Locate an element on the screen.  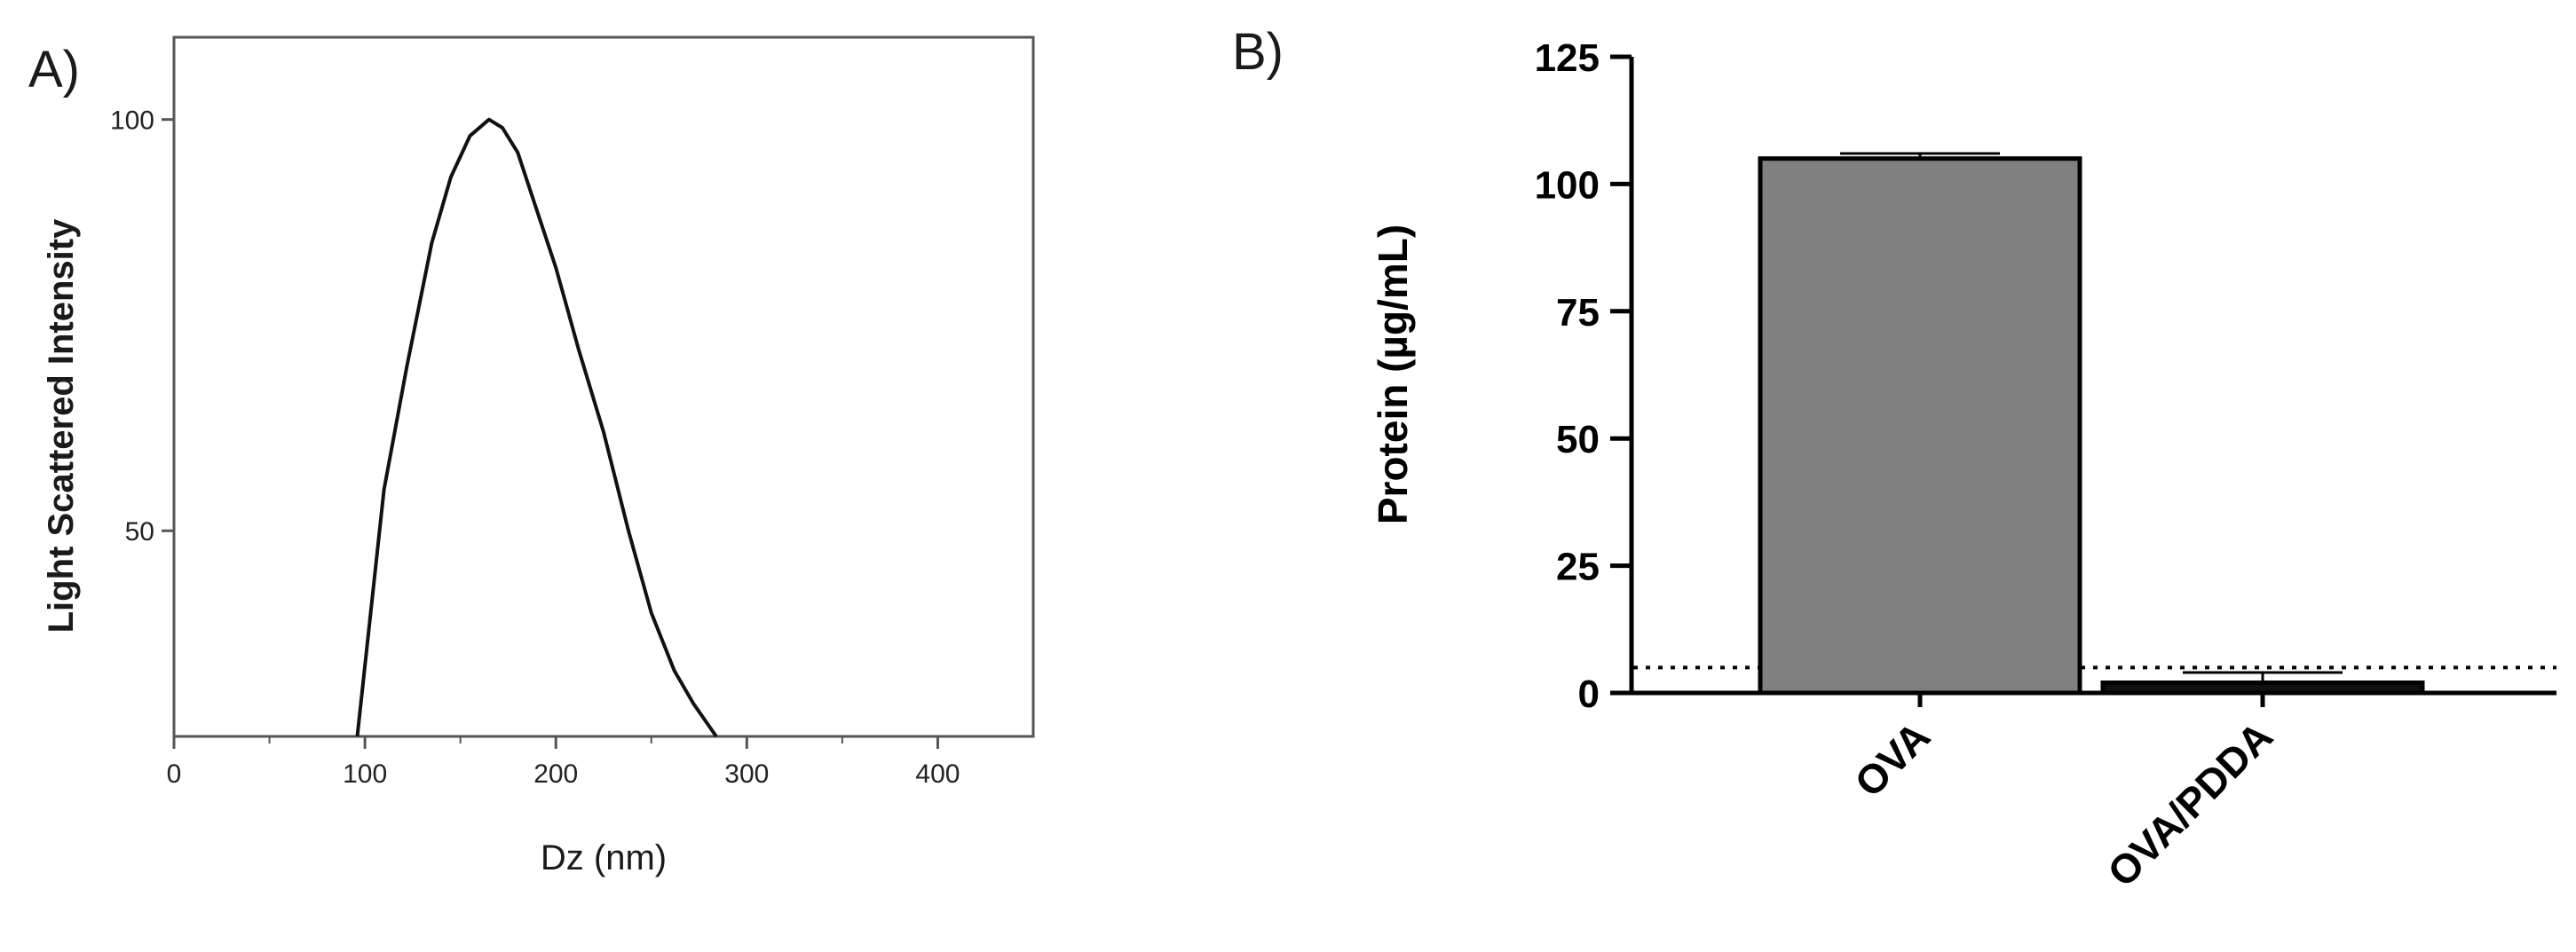
panel-a-y-tick-label: 50 is located at coordinates (139, 532).